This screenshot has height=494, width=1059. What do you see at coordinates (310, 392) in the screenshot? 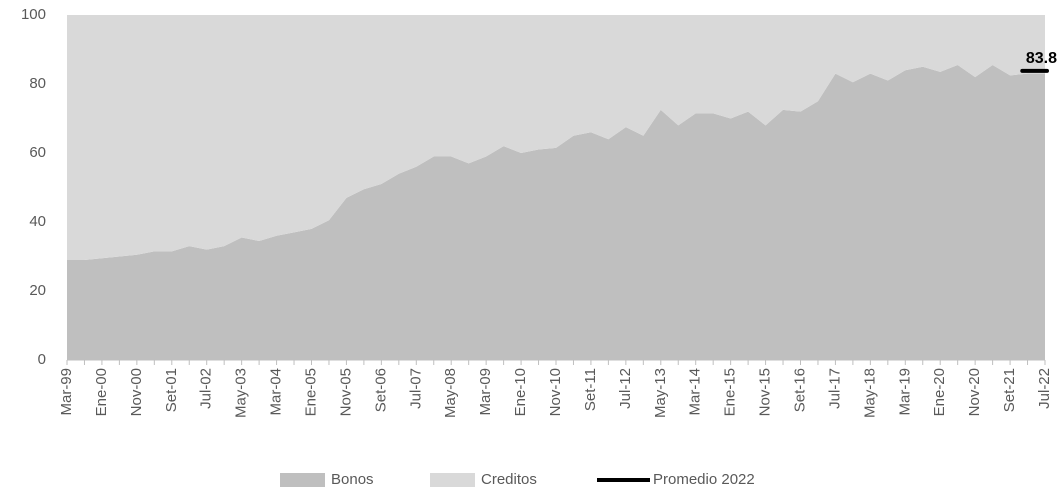
I see `x-tick-label: Ene-05` at bounding box center [310, 392].